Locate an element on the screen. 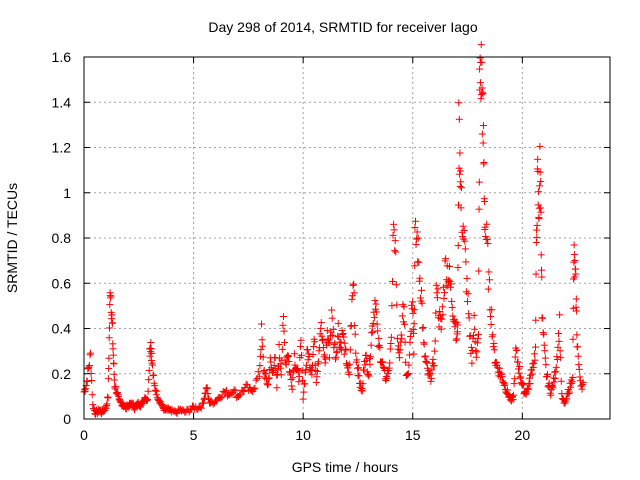  y-tick-label: 0.6 is located at coordinates (62, 283).